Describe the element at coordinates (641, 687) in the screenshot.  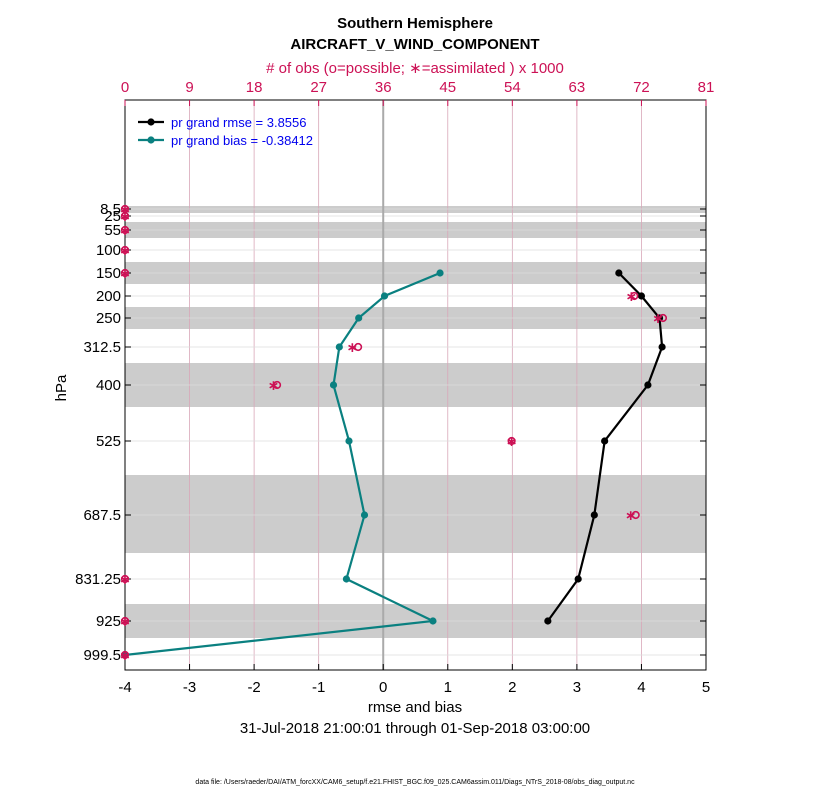
I see `x-tick-label: 4` at that location.